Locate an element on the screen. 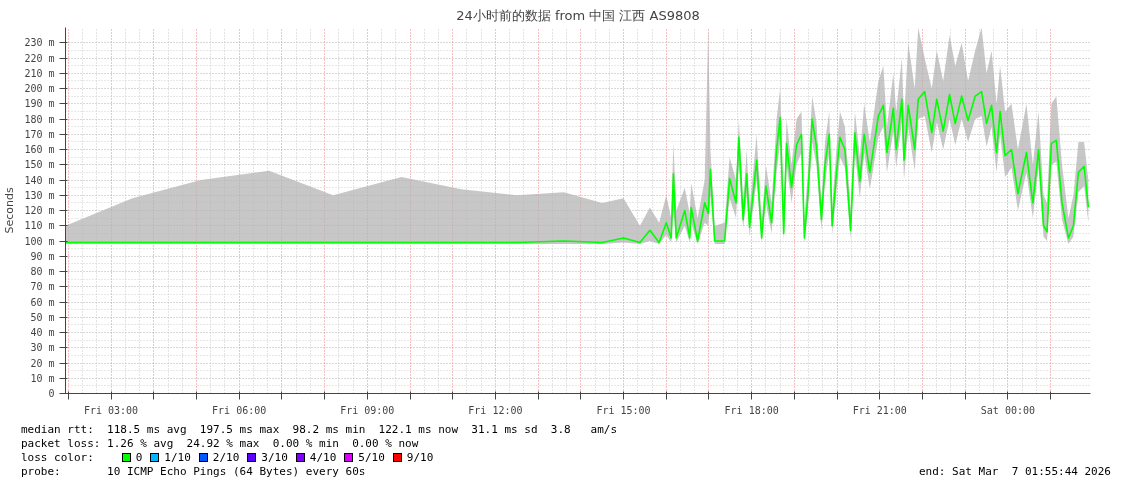  y-tick-label: 40 m is located at coordinates (42, 332).